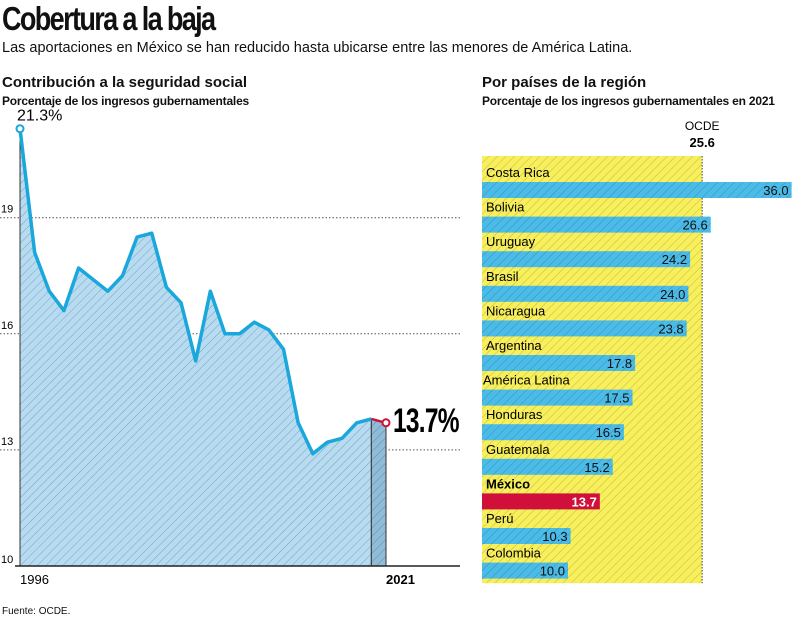 The image size is (804, 620). What do you see at coordinates (637, 190) in the screenshot?
I see `bar-costa-rica` at bounding box center [637, 190].